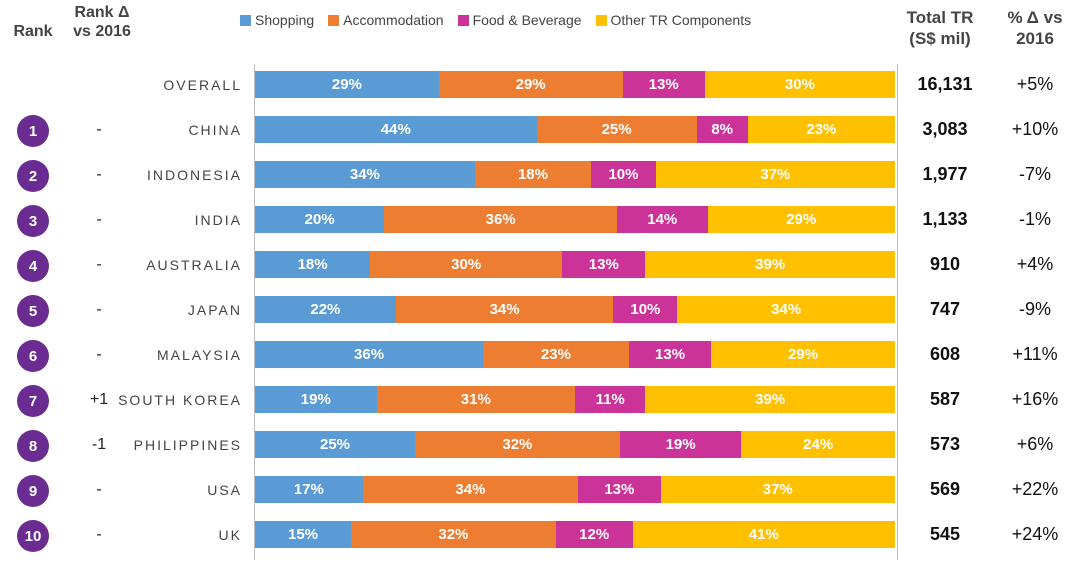 The image size is (1076, 572). Describe the element at coordinates (777, 489) in the screenshot. I see `bar-segment: 37%` at that location.